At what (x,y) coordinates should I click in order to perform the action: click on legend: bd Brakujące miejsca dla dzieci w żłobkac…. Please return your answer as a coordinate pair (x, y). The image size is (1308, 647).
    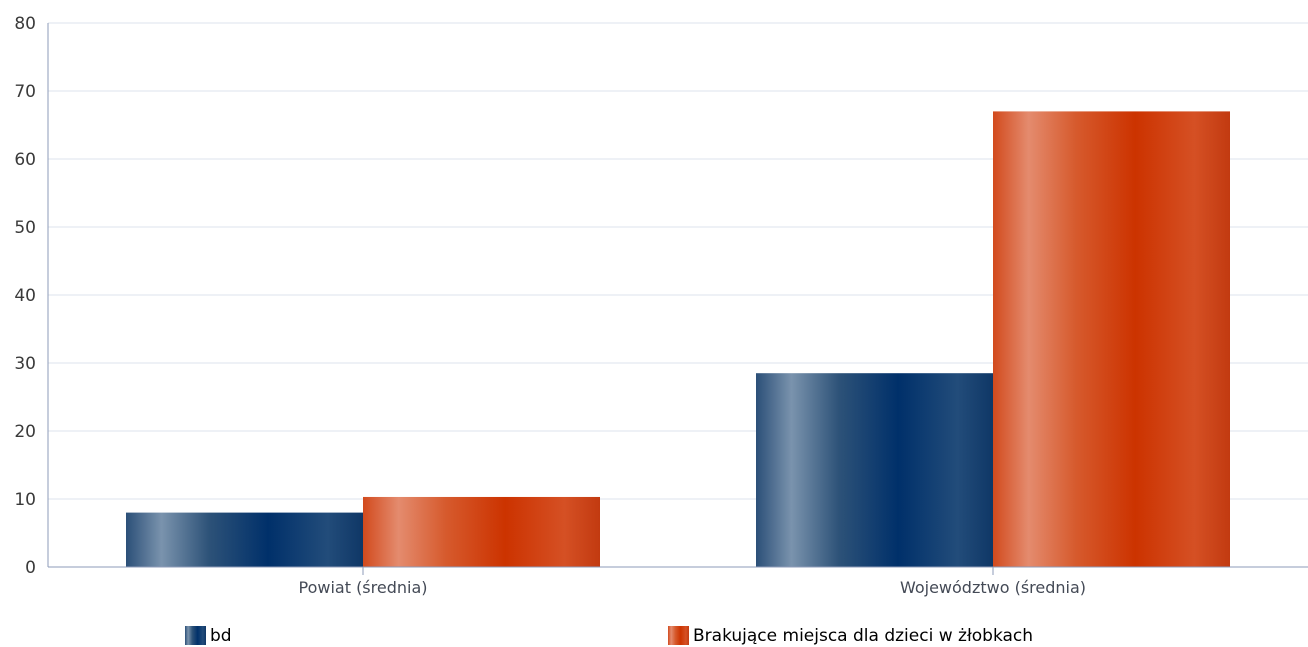
    Looking at the image, I should click on (609, 636).